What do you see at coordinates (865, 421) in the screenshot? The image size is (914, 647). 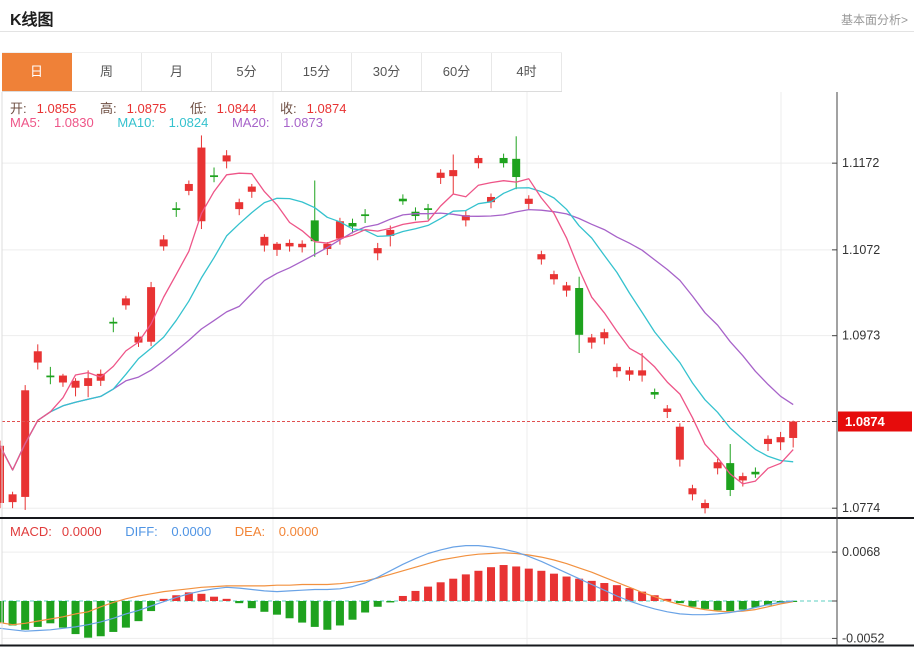 I see `current-price-label: 1.0874` at bounding box center [865, 421].